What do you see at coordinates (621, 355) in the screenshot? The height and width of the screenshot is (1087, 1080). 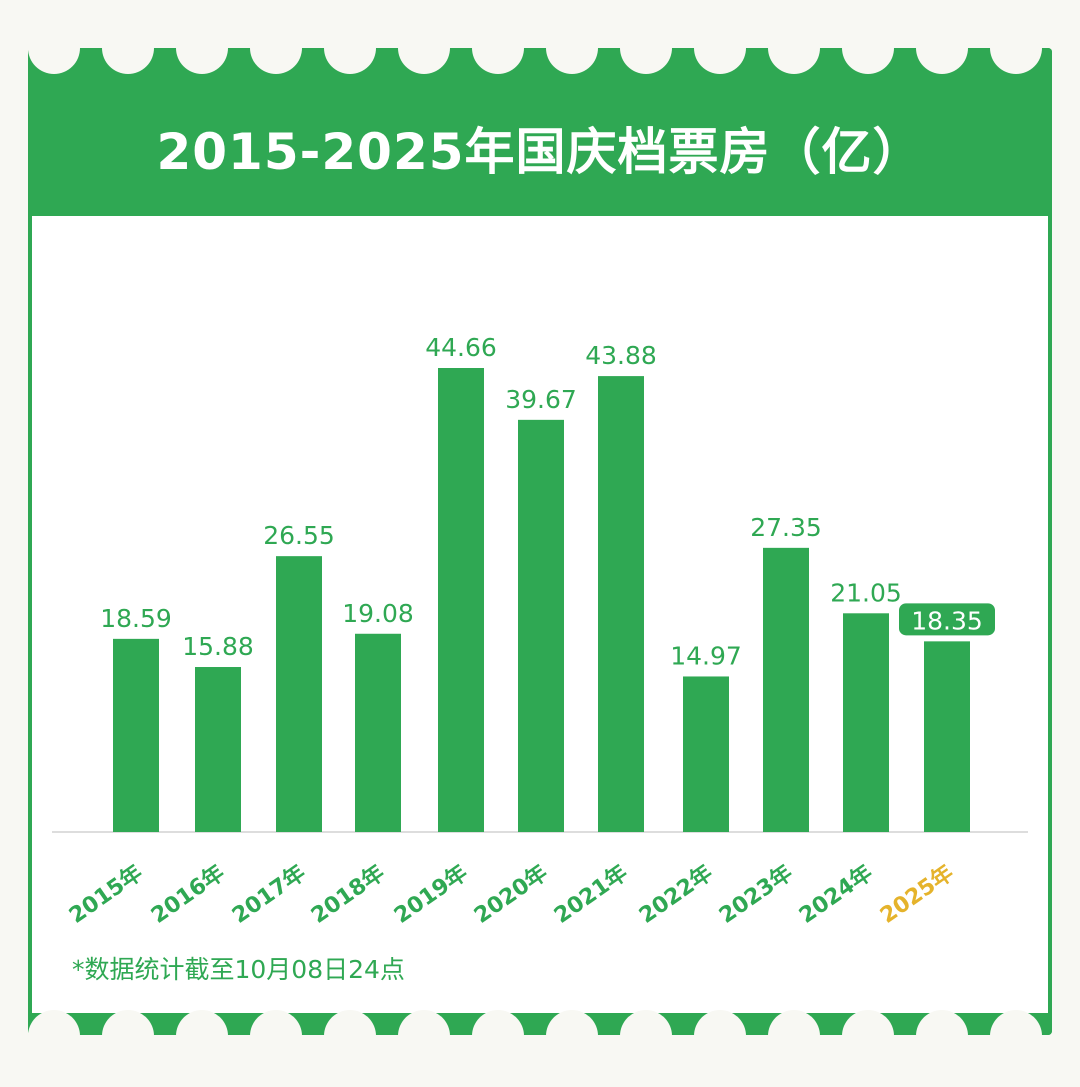 I see `value-label: 43.88` at bounding box center [621, 355].